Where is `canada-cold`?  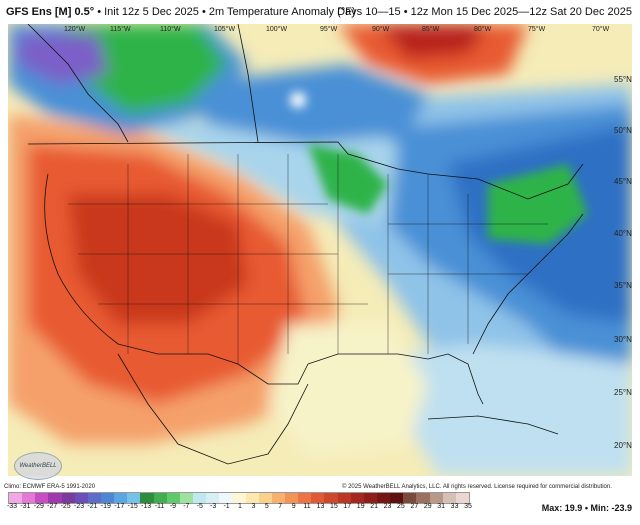
canada-cold is located at coordinates (308, 104).